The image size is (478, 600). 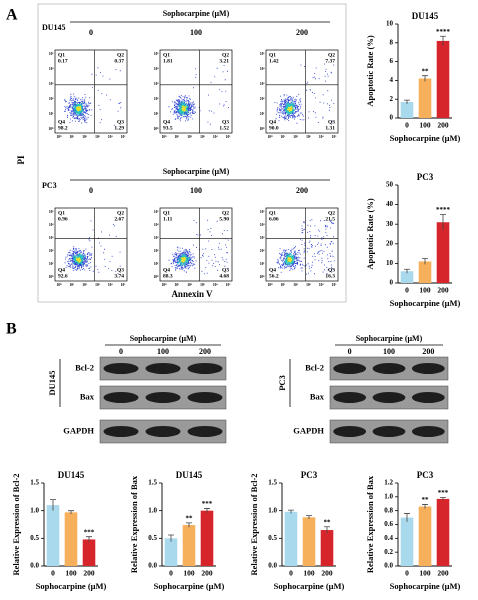 What do you see at coordinates (282, 383) in the screenshot?
I see `blot-cell-label: PC3` at bounding box center [282, 383].